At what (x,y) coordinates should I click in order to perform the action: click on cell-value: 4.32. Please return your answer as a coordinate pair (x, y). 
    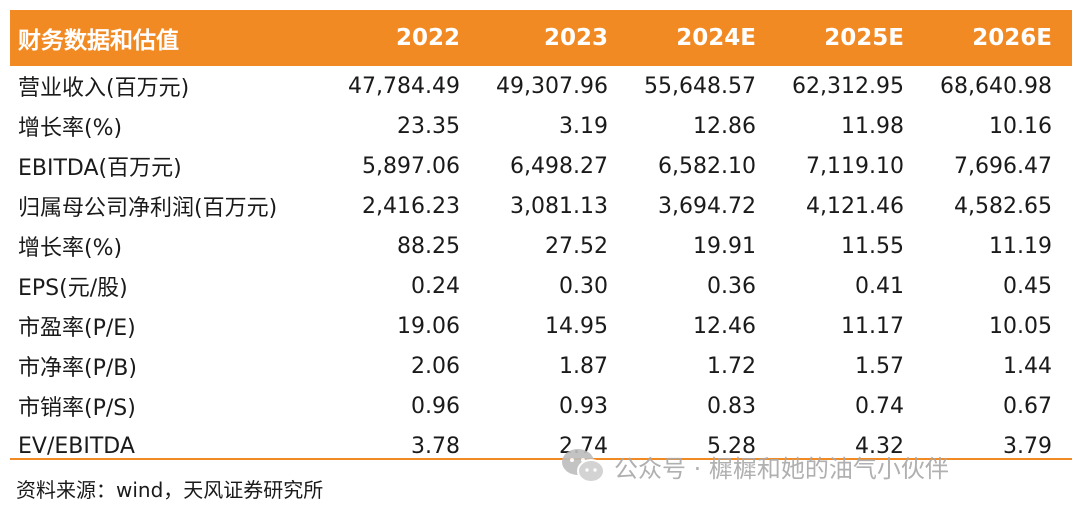
    Looking at the image, I should click on (879, 446).